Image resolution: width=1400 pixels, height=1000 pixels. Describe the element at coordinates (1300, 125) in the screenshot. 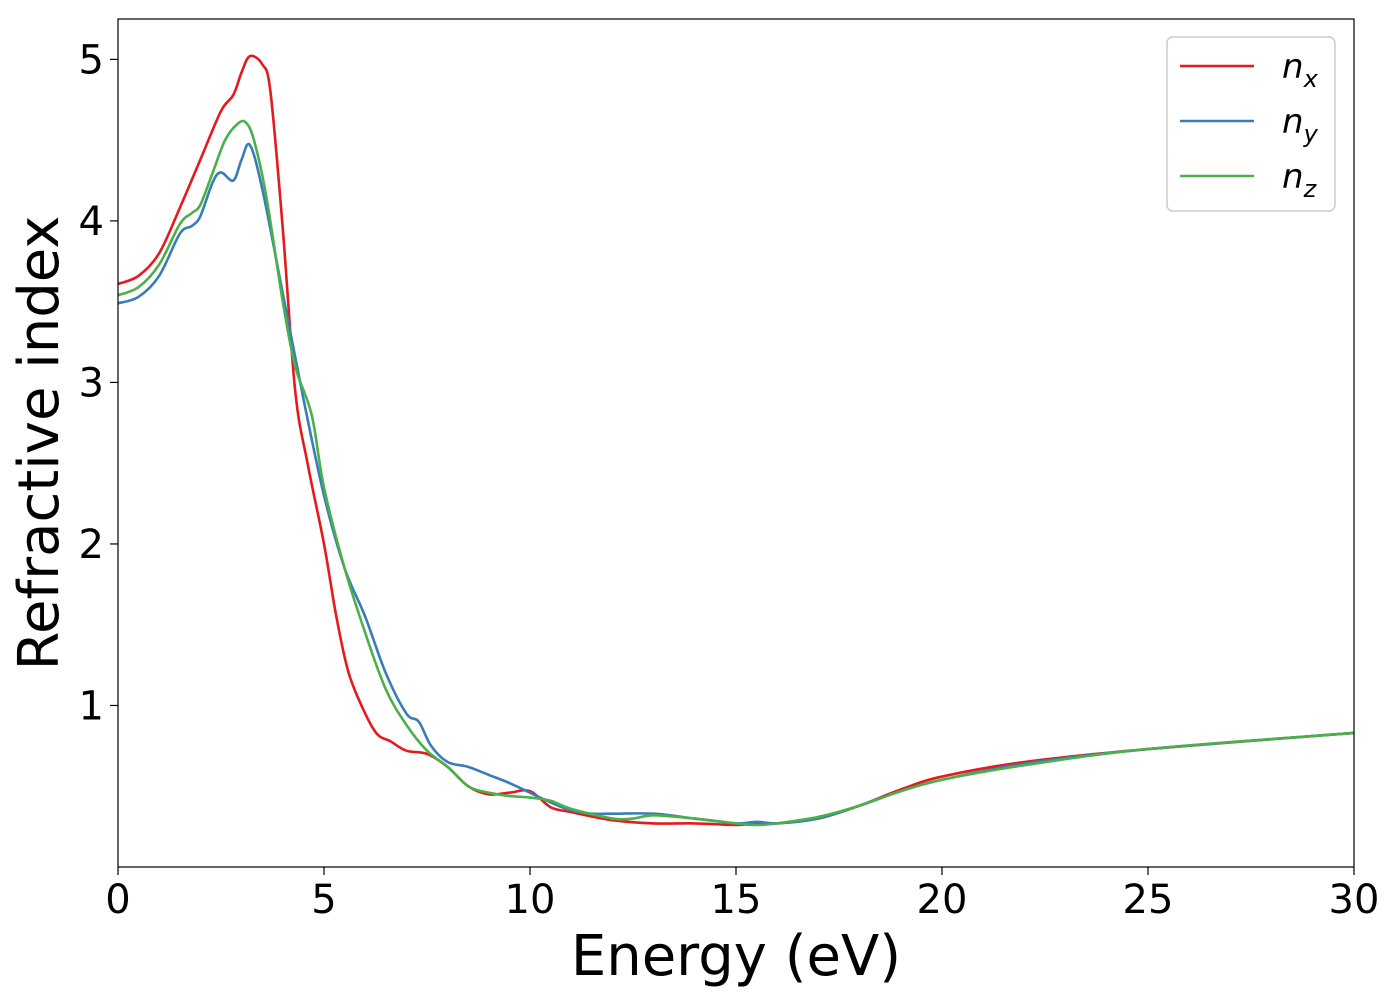

I see `legend-label-y: ny` at that location.